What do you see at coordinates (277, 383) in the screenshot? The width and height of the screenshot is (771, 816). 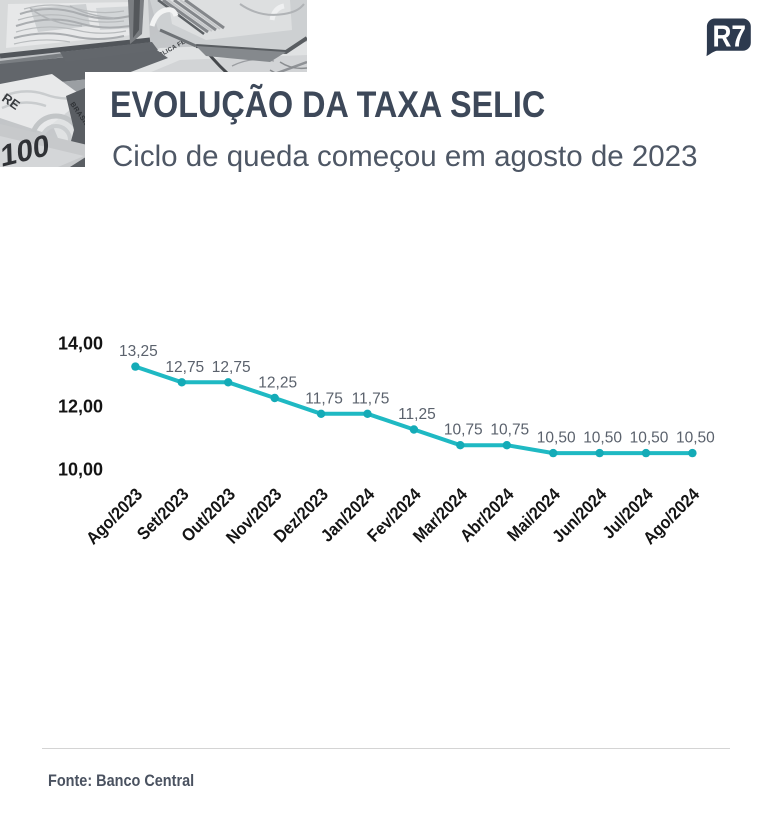 I see `svg-text: 12,25` at bounding box center [277, 383].